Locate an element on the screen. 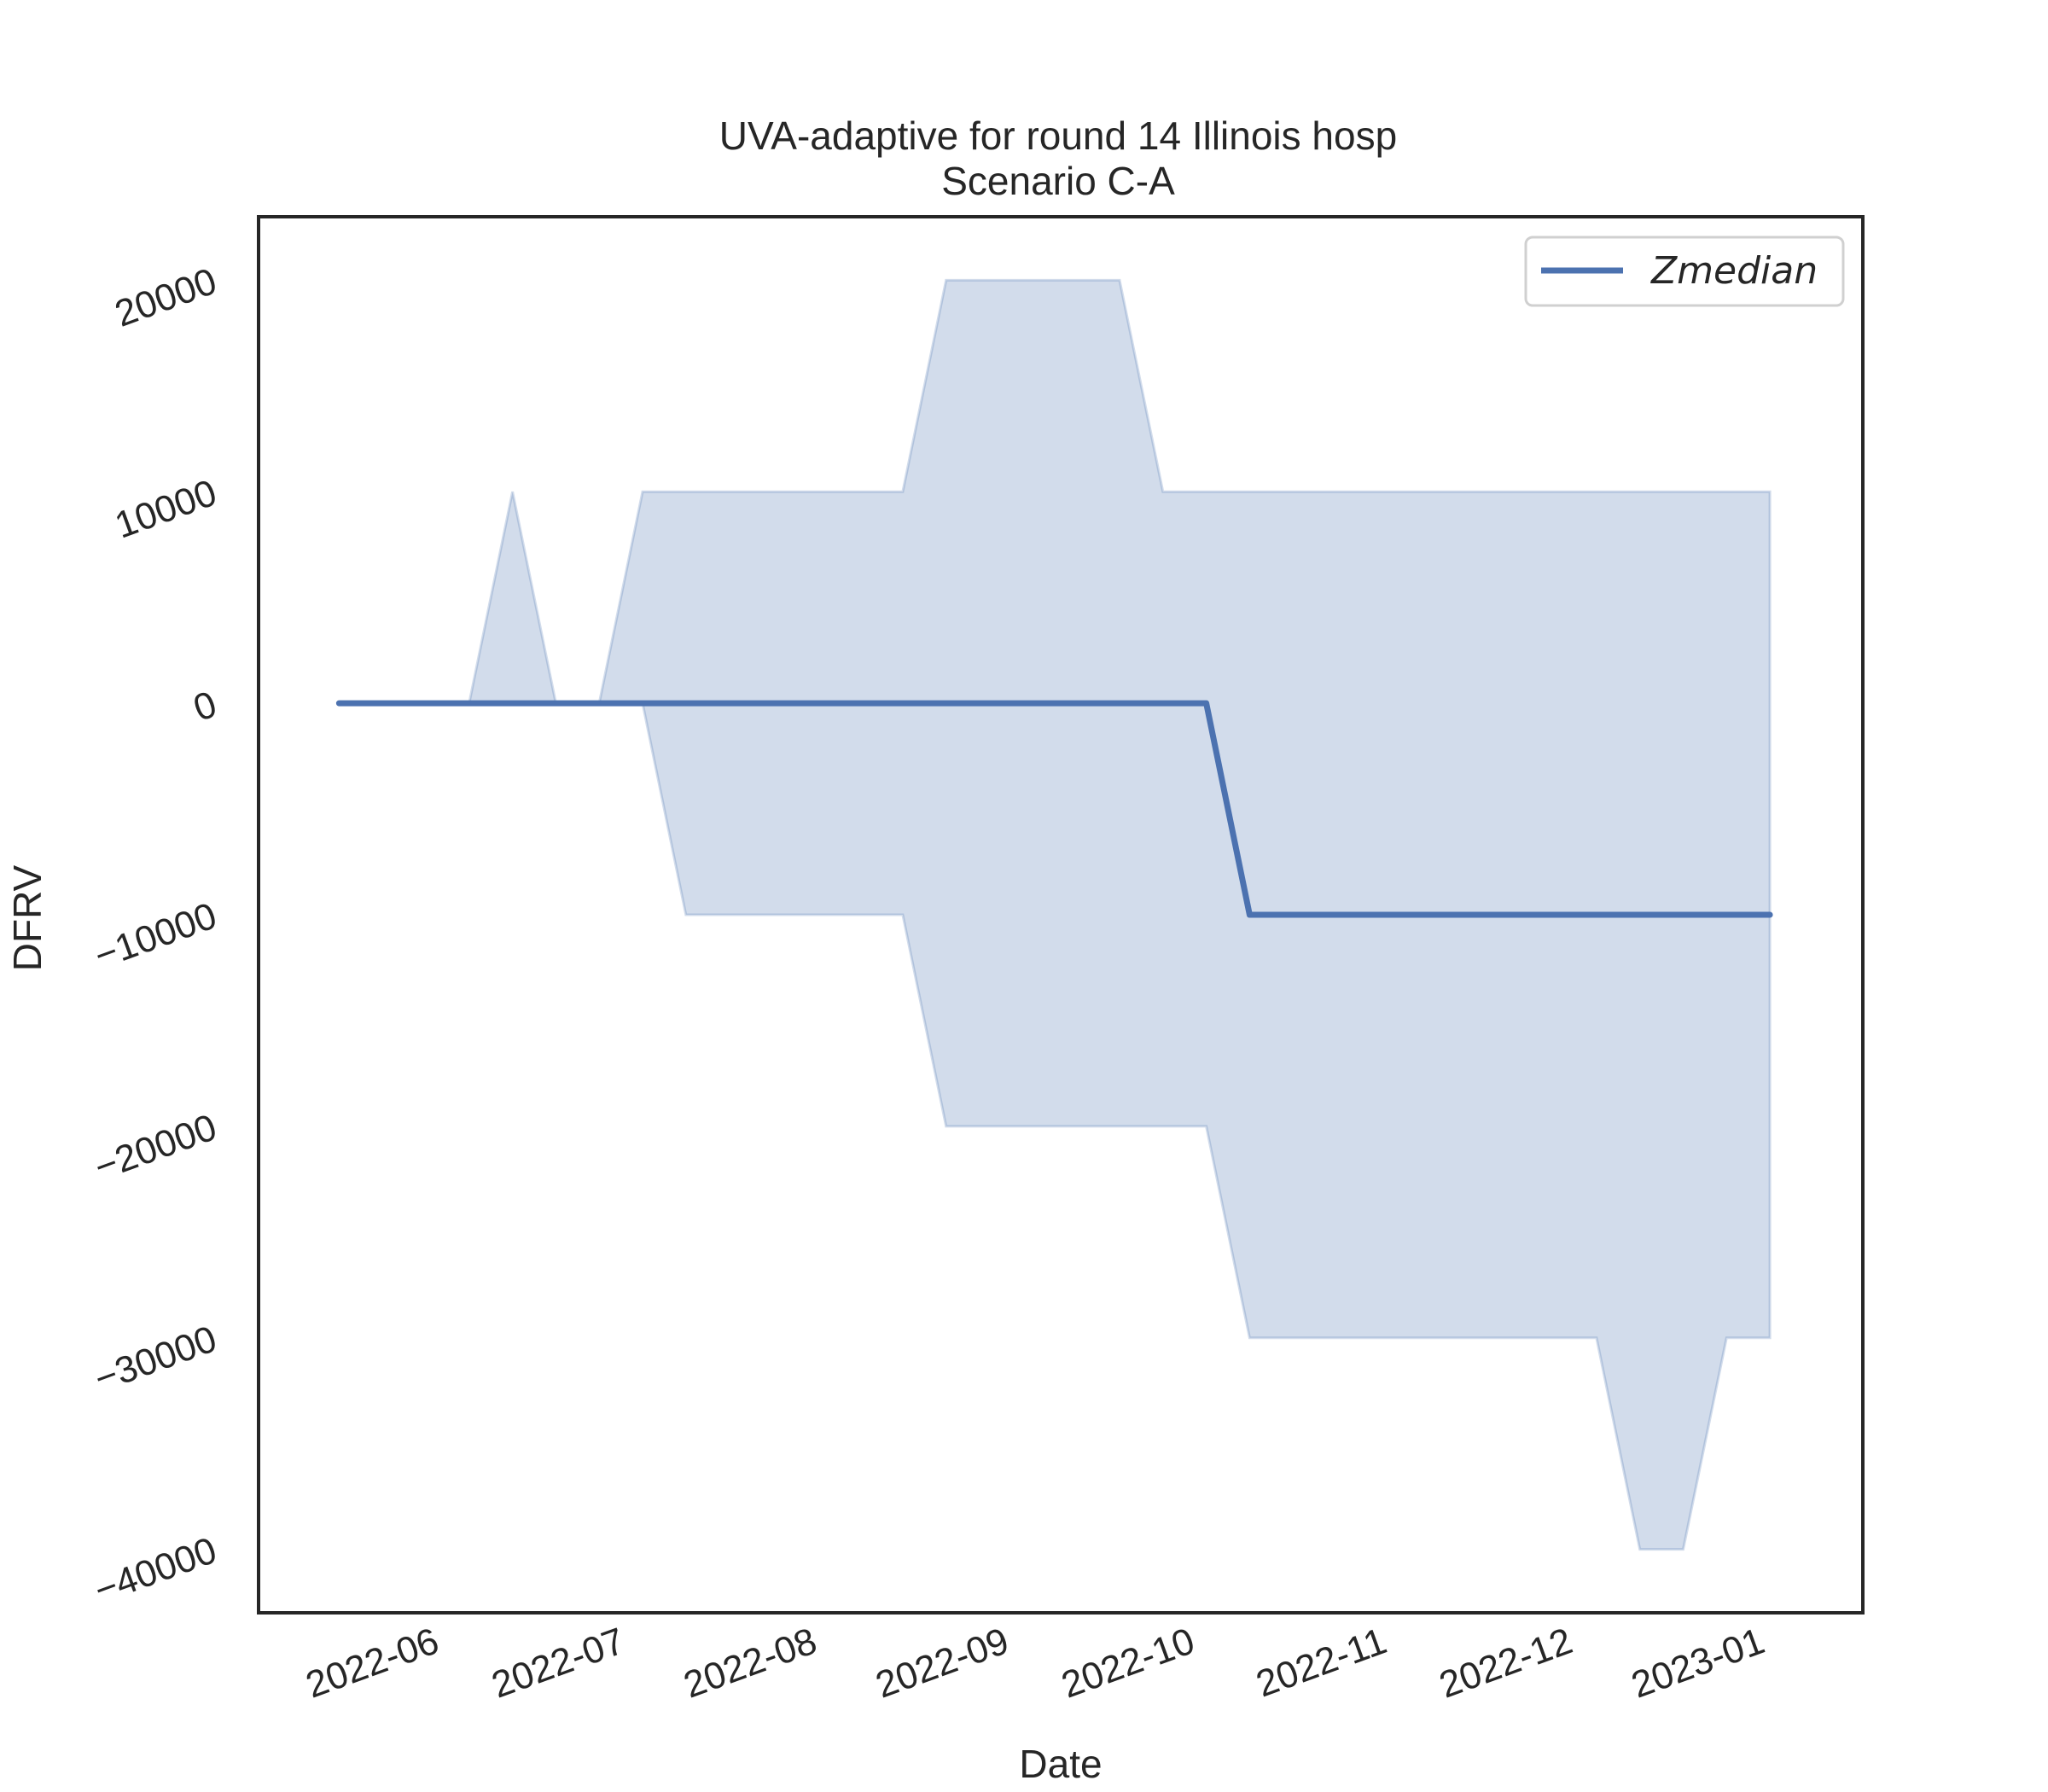  x-tick-label: 2022-12 is located at coordinates (1506, 1663).